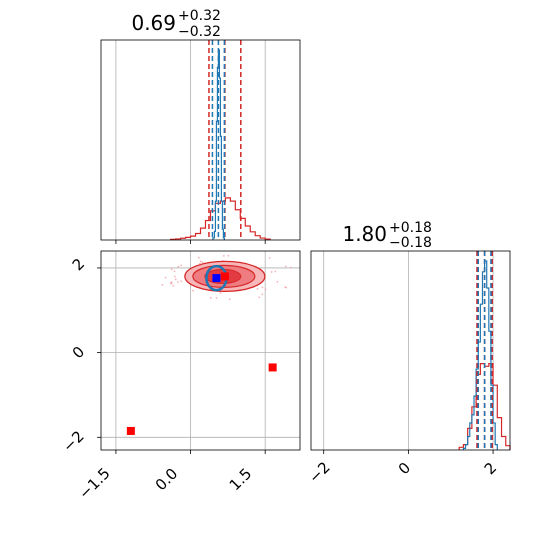  I want to click on p1-frame, so click(200, 140).